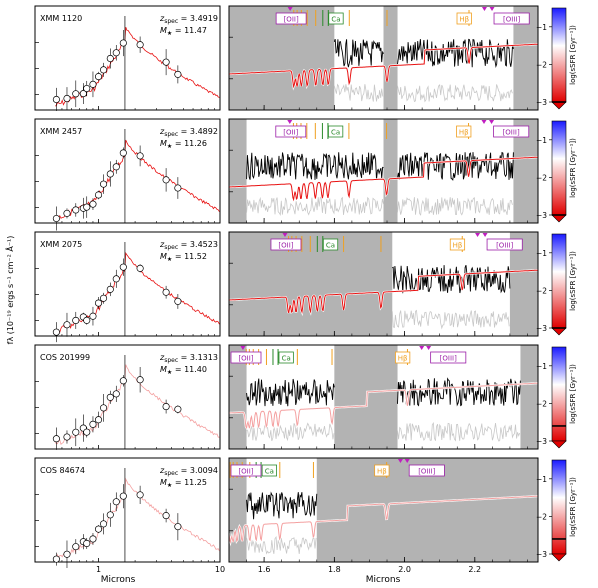 The height and width of the screenshot is (588, 598). I want to click on galaxy-name: XMM 1120, so click(61, 18).